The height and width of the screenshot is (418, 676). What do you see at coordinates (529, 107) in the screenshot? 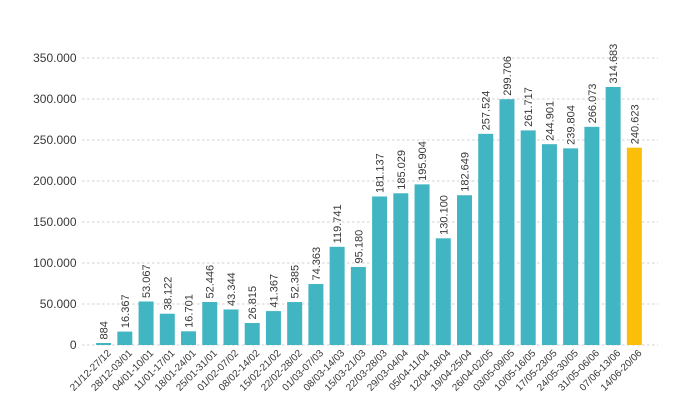
I see `svg-text: 261.717` at bounding box center [529, 107].